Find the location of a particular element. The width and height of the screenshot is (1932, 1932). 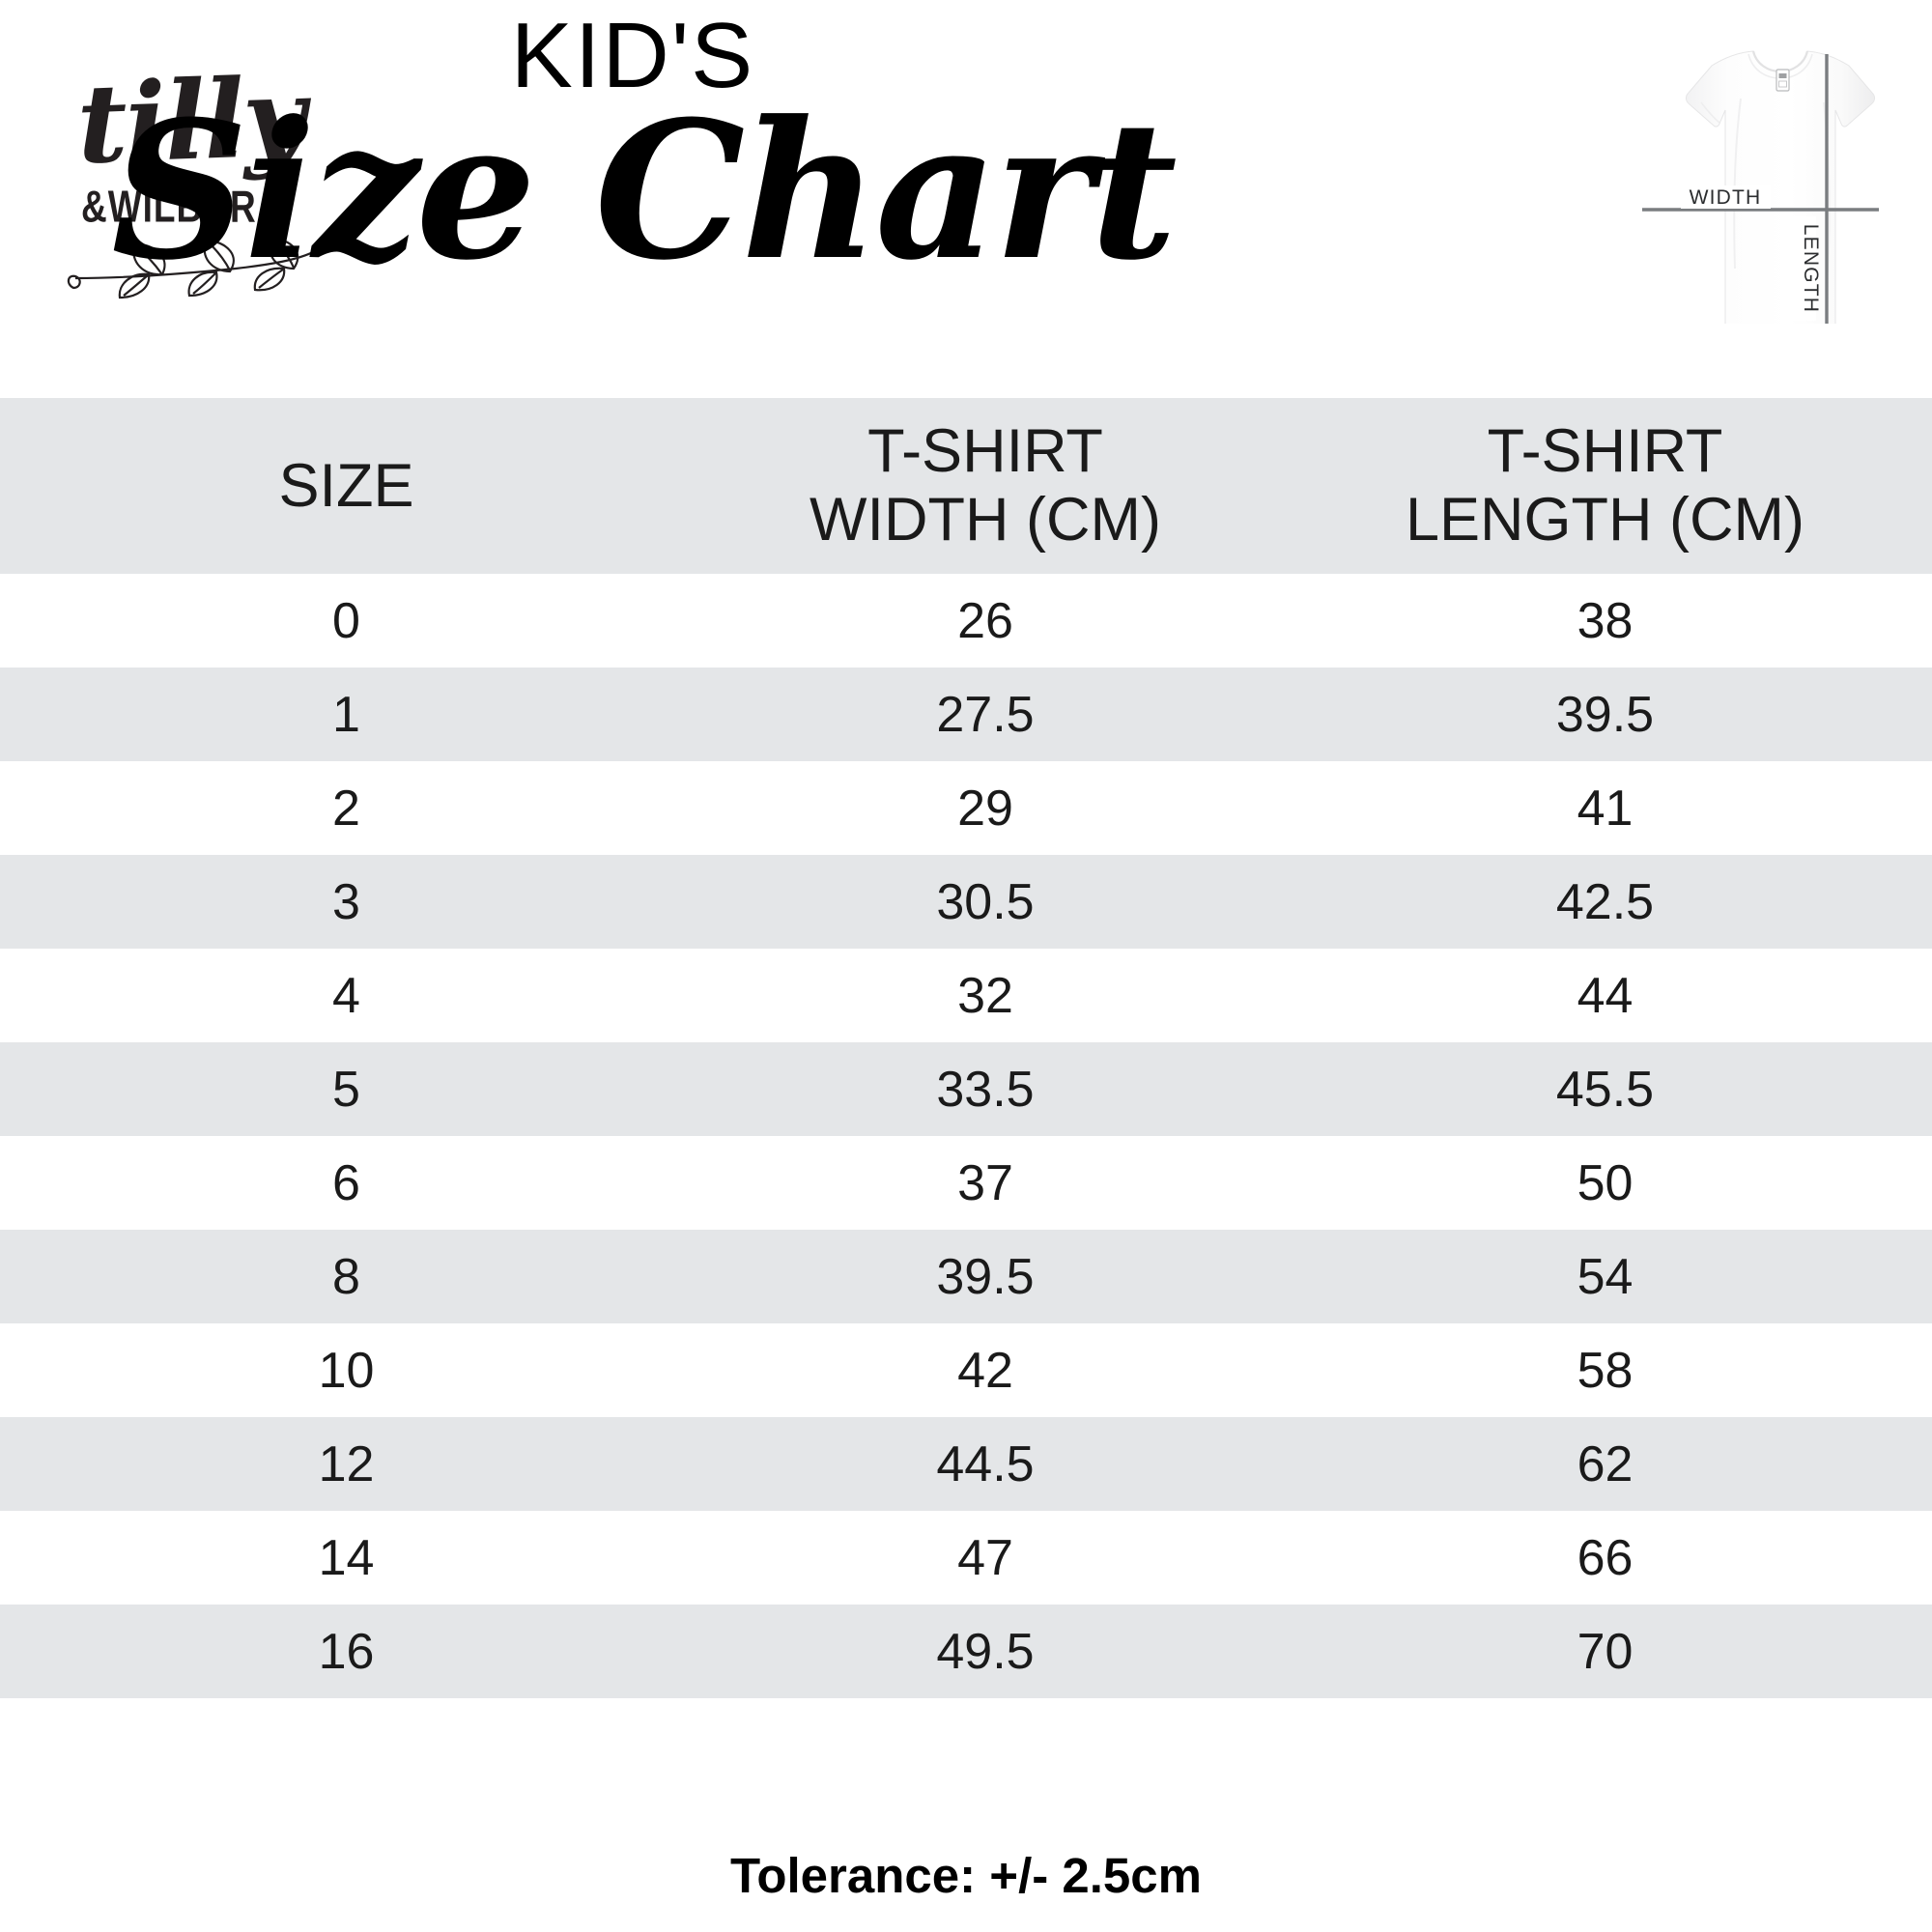

page-title: Size Chart is located at coordinates (644, 191).